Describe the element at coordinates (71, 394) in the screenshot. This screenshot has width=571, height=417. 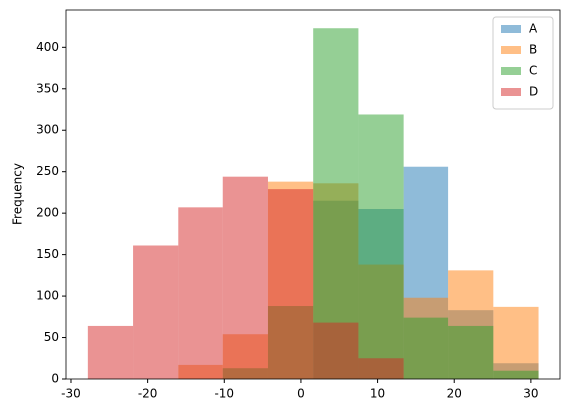
I see `x-tick-label: -30` at that location.